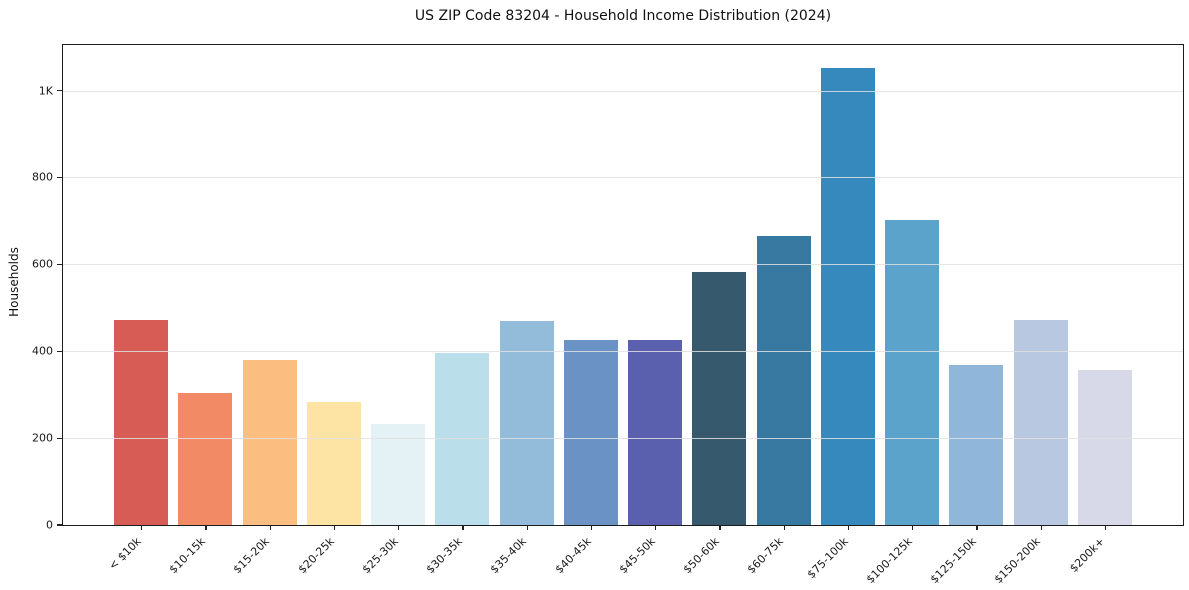  I want to click on bar-slot: $75-100k, so click(842, 313).